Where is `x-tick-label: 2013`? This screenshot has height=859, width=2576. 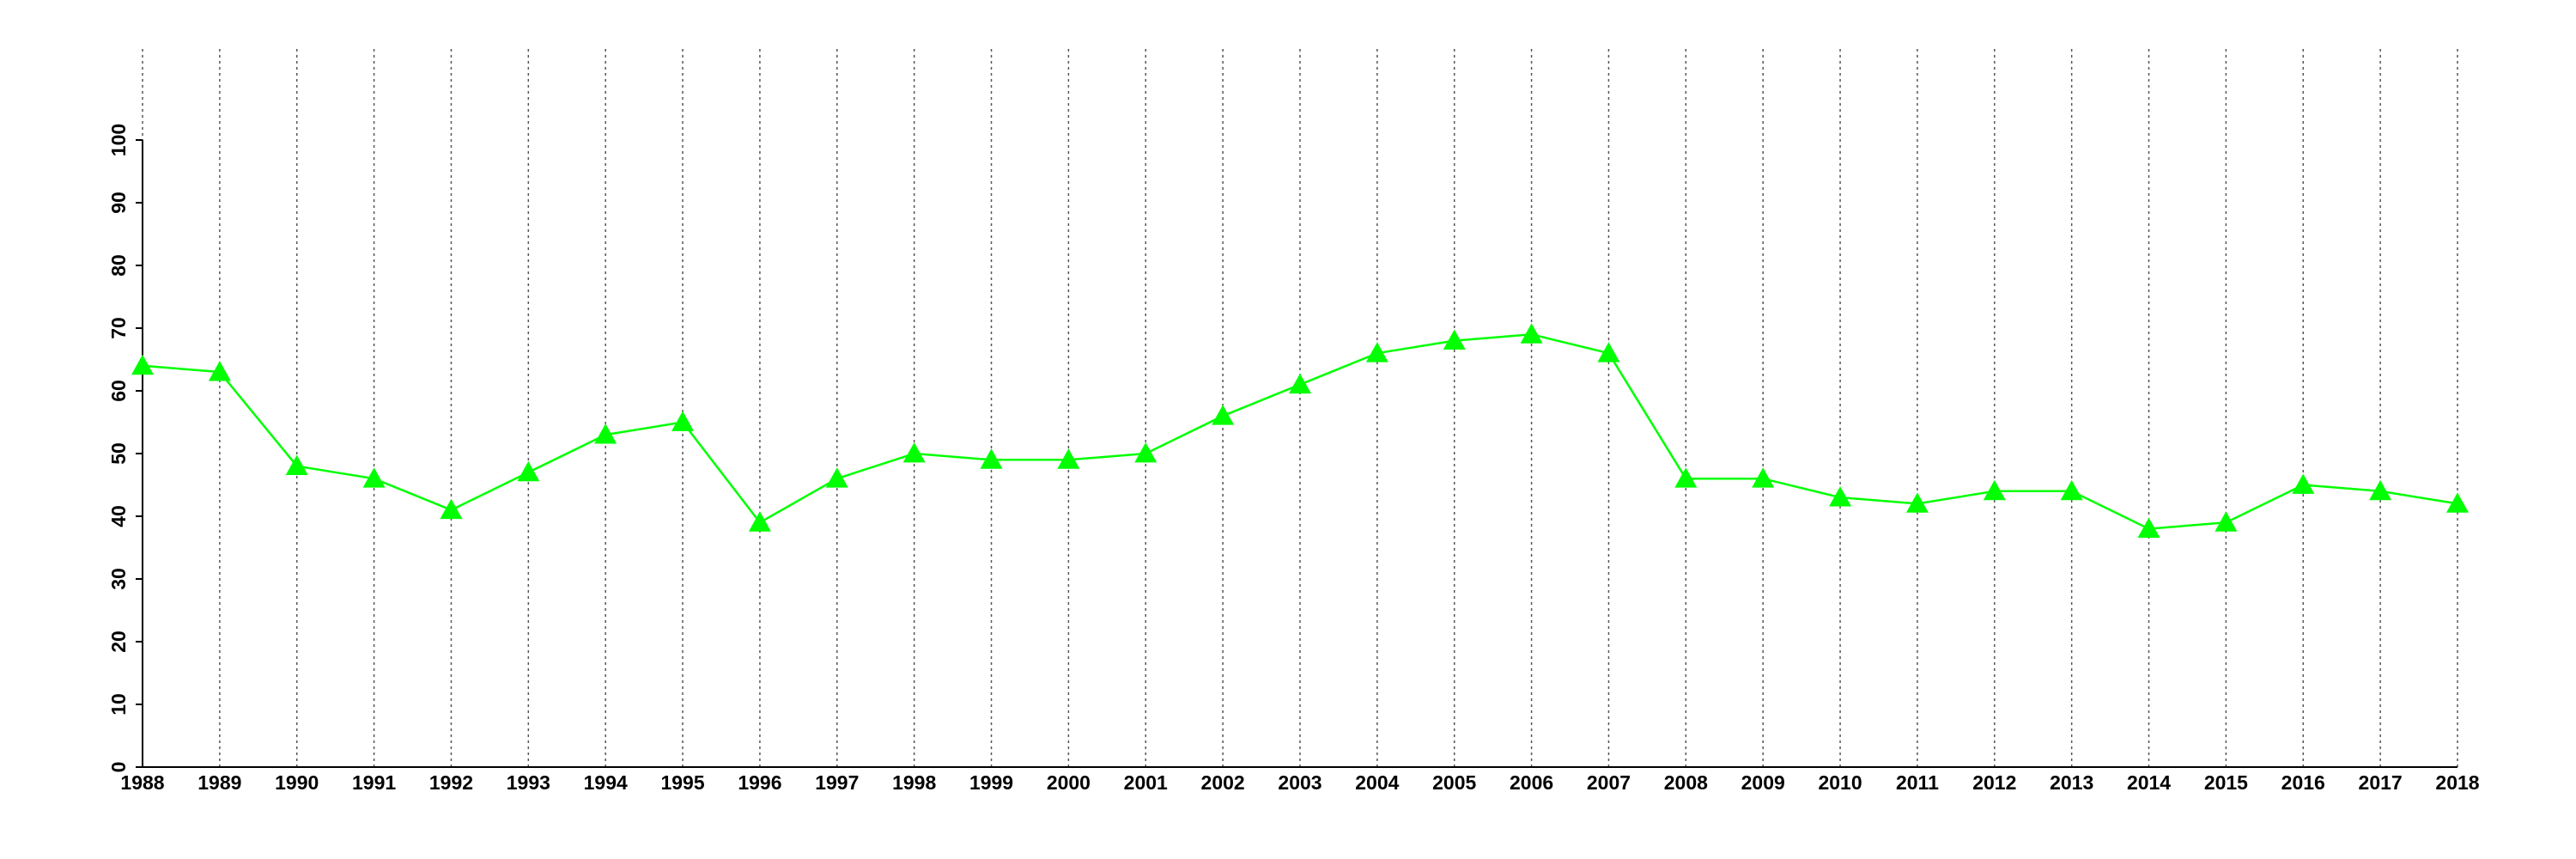 x-tick-label: 2013 is located at coordinates (2071, 783).